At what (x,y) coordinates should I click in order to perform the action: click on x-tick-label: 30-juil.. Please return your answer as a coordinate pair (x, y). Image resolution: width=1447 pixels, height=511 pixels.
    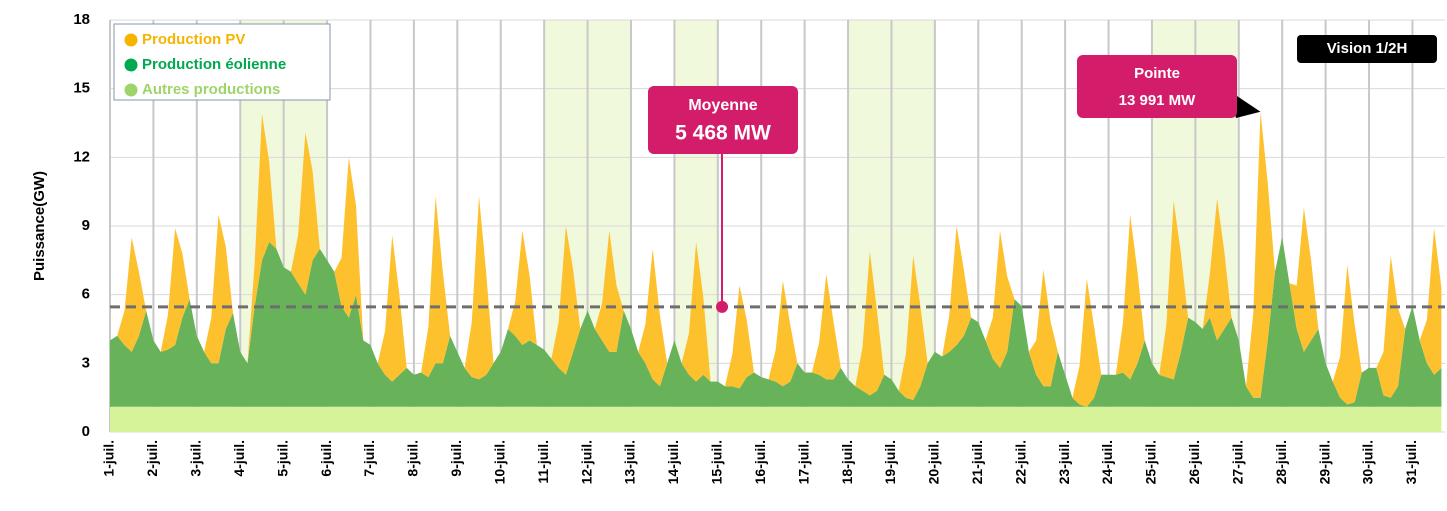
    Looking at the image, I should click on (1368, 462).